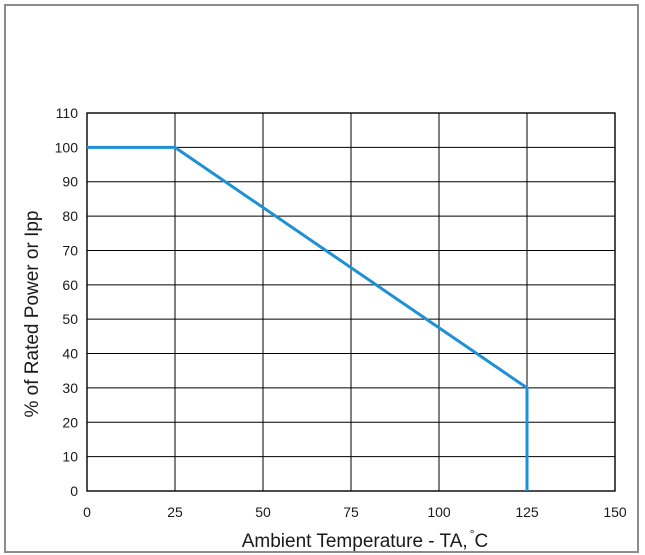 The height and width of the screenshot is (555, 645). I want to click on x-axis-ticks: 0 25 50 75 100 125 150, so click(355, 512).